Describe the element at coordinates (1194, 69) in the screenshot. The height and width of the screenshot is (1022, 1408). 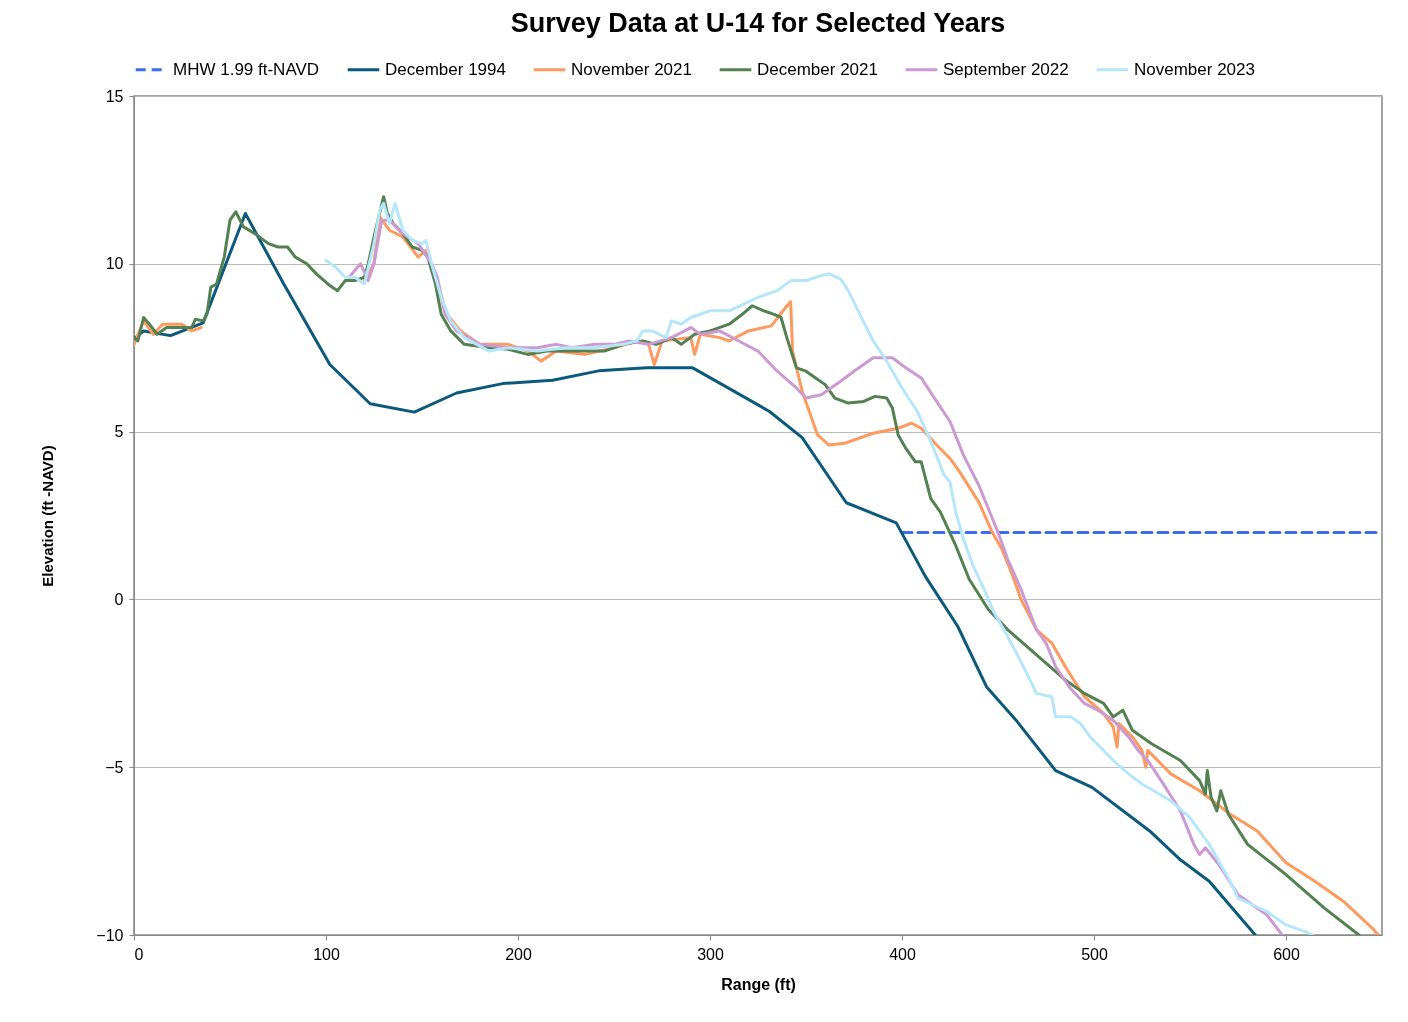
I see `legend-label: November 2023` at that location.